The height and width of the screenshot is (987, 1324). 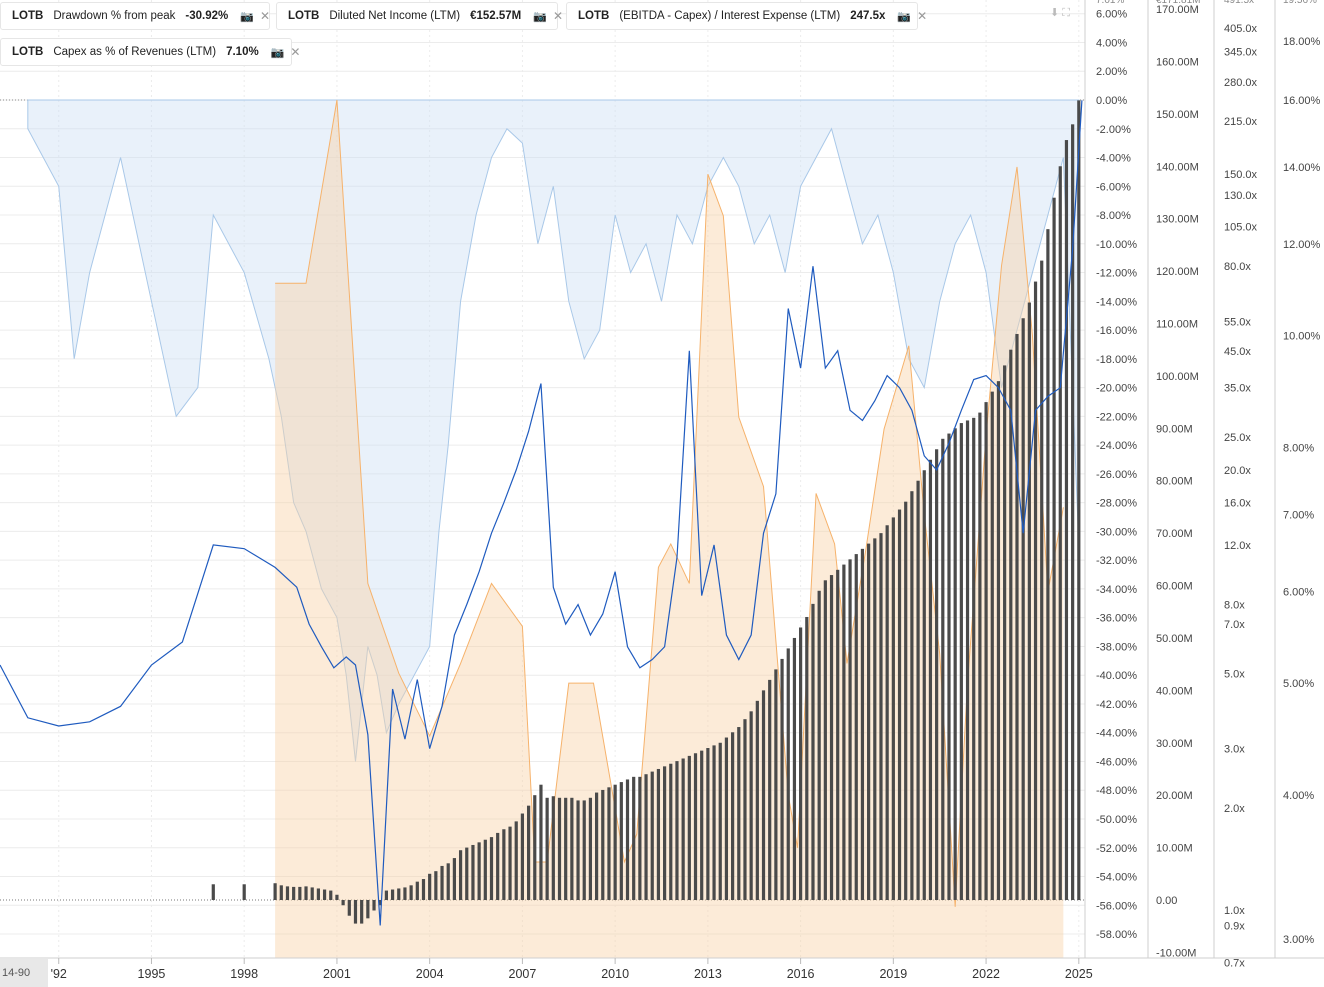 What do you see at coordinates (1174, 534) in the screenshot?
I see `netincome-tick-label: 70.00M` at bounding box center [1174, 534].